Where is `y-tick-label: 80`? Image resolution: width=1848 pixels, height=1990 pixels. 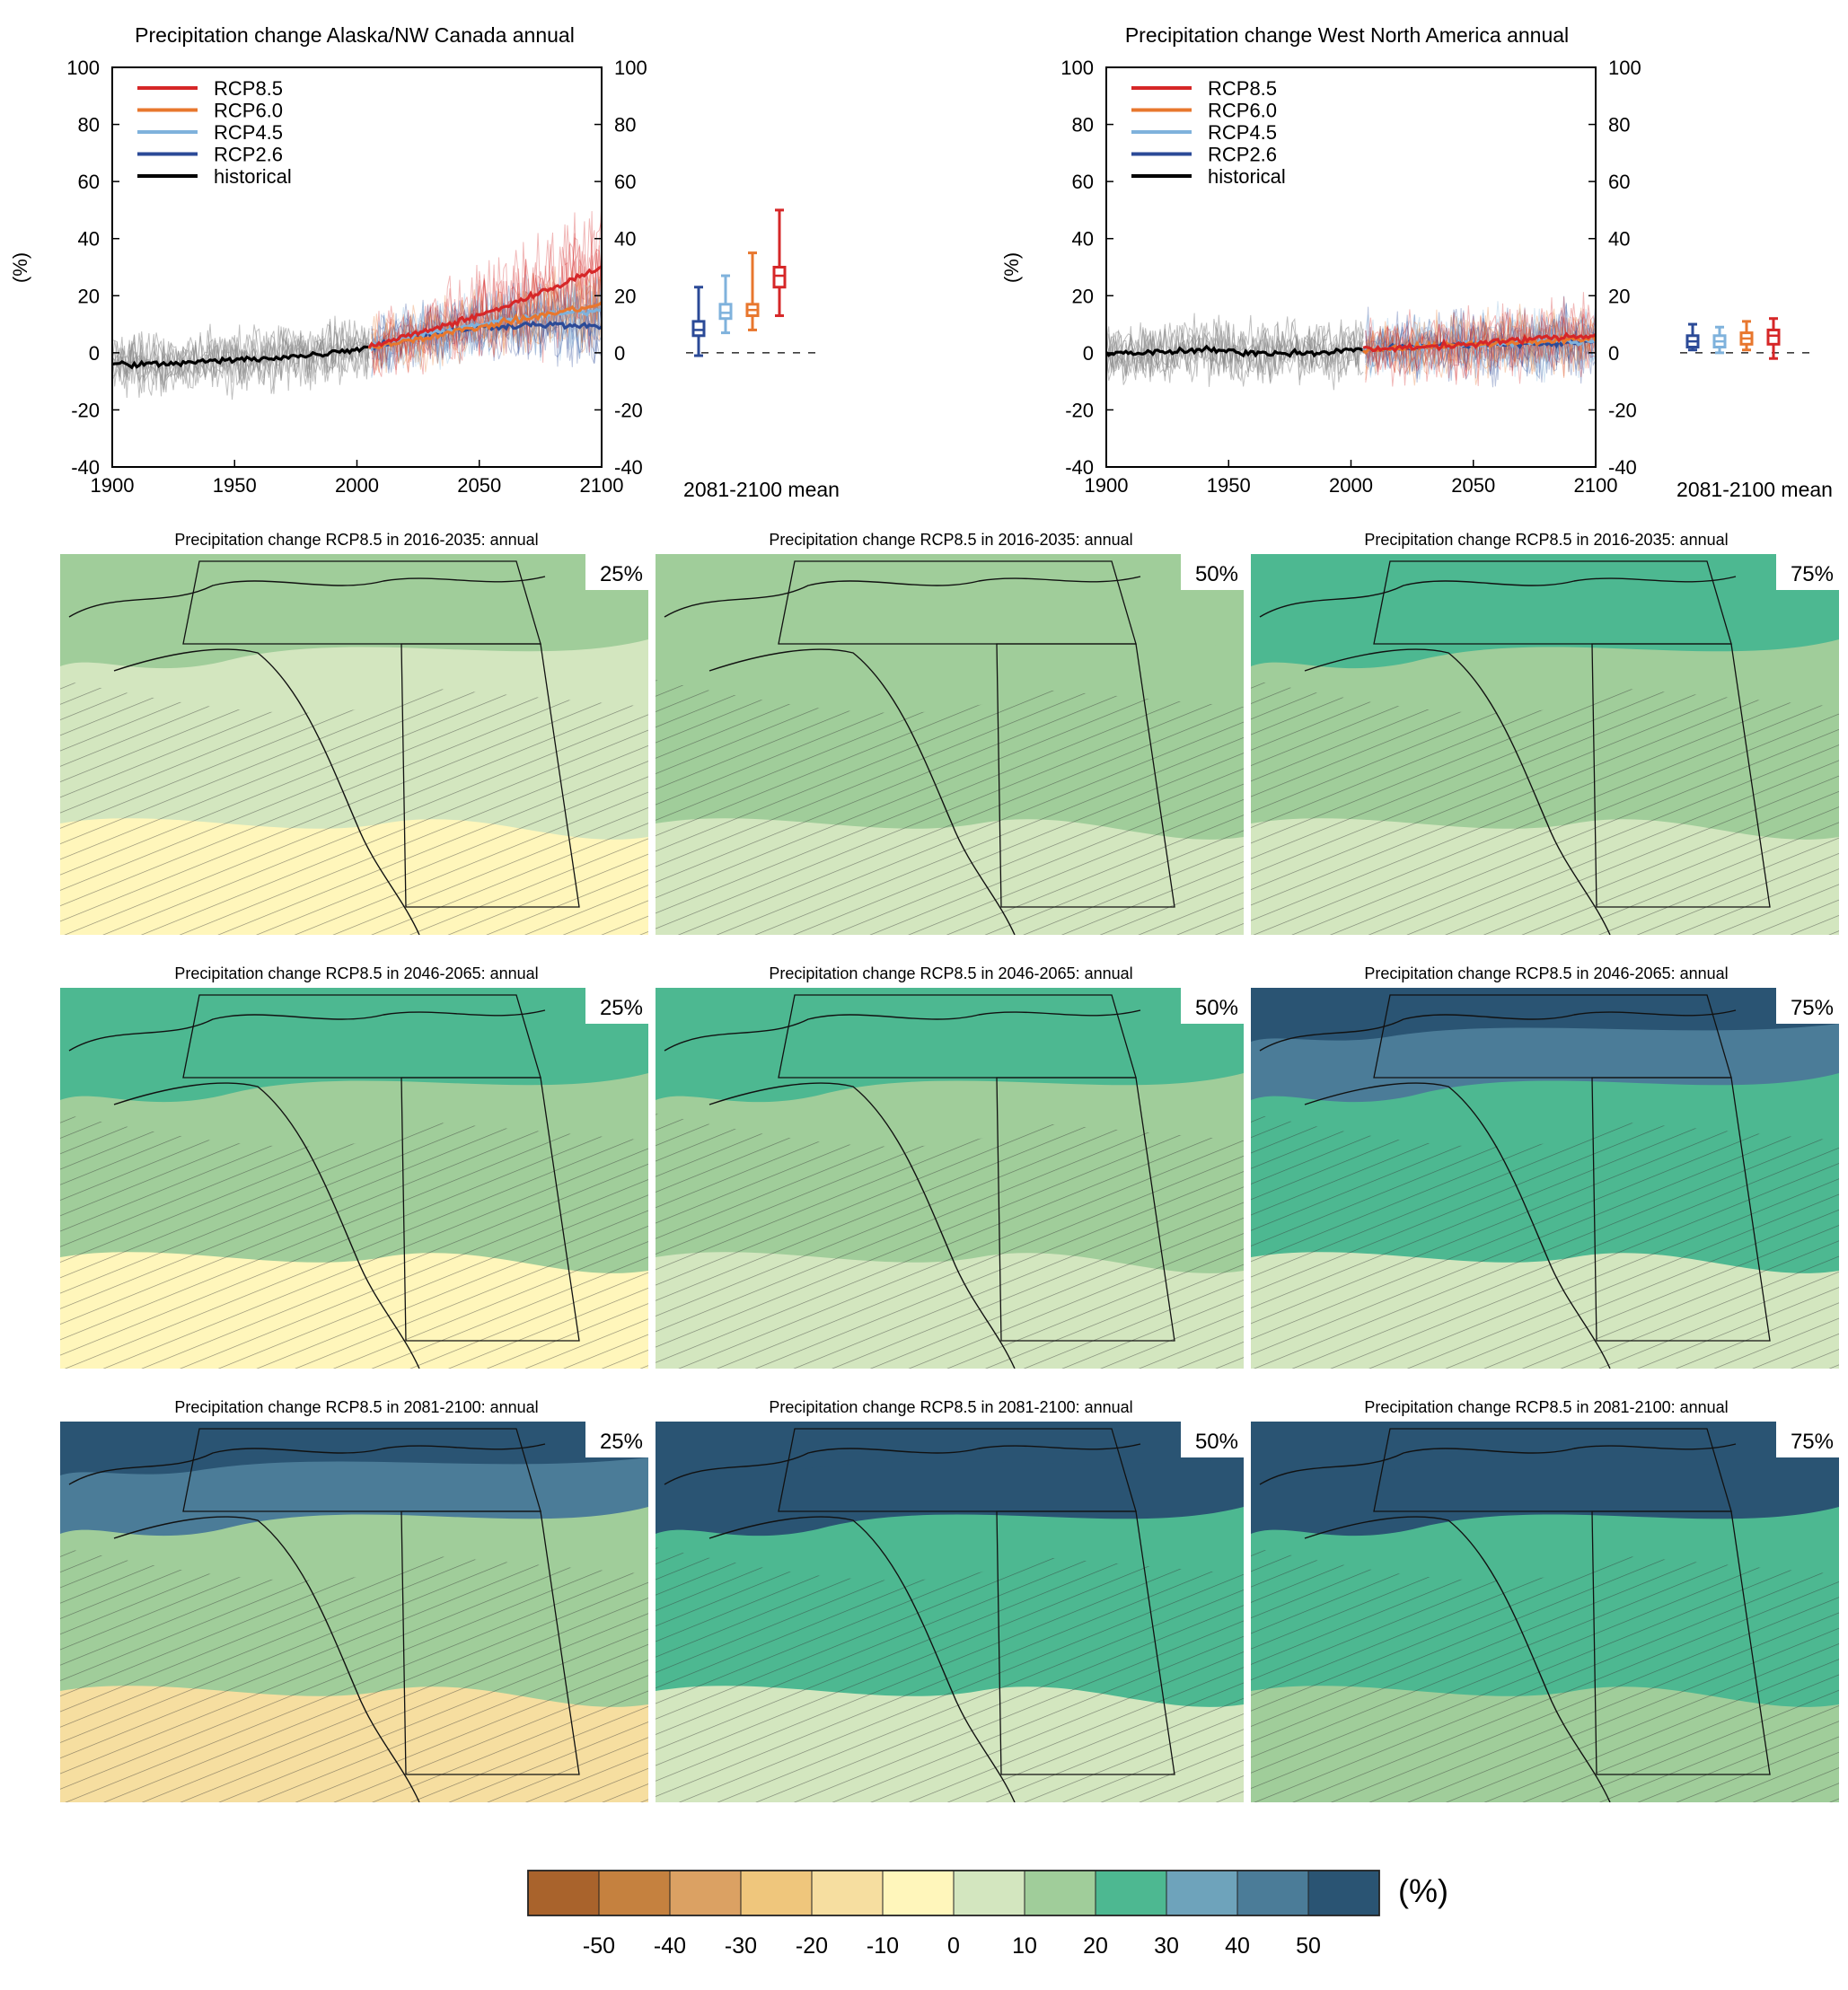
y-tick-label: 80 is located at coordinates (89, 125).